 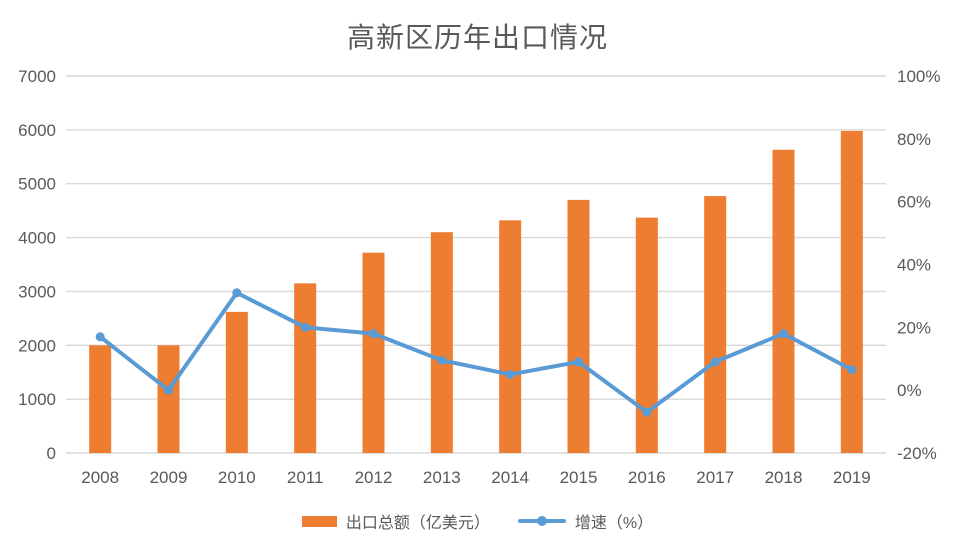 What do you see at coordinates (305, 368) in the screenshot?
I see `bar-2011` at bounding box center [305, 368].